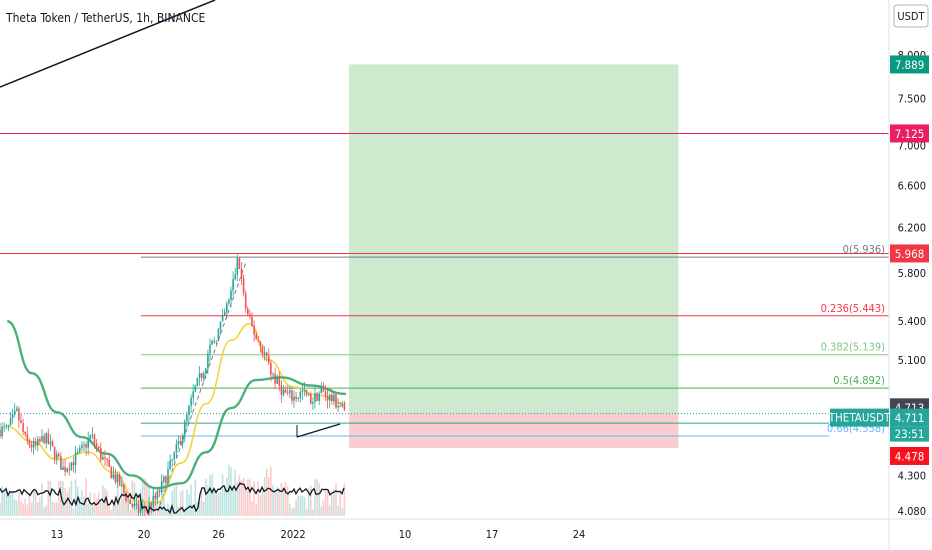 The width and height of the screenshot is (932, 550). I want to click on loss-zone, so click(514, 430).